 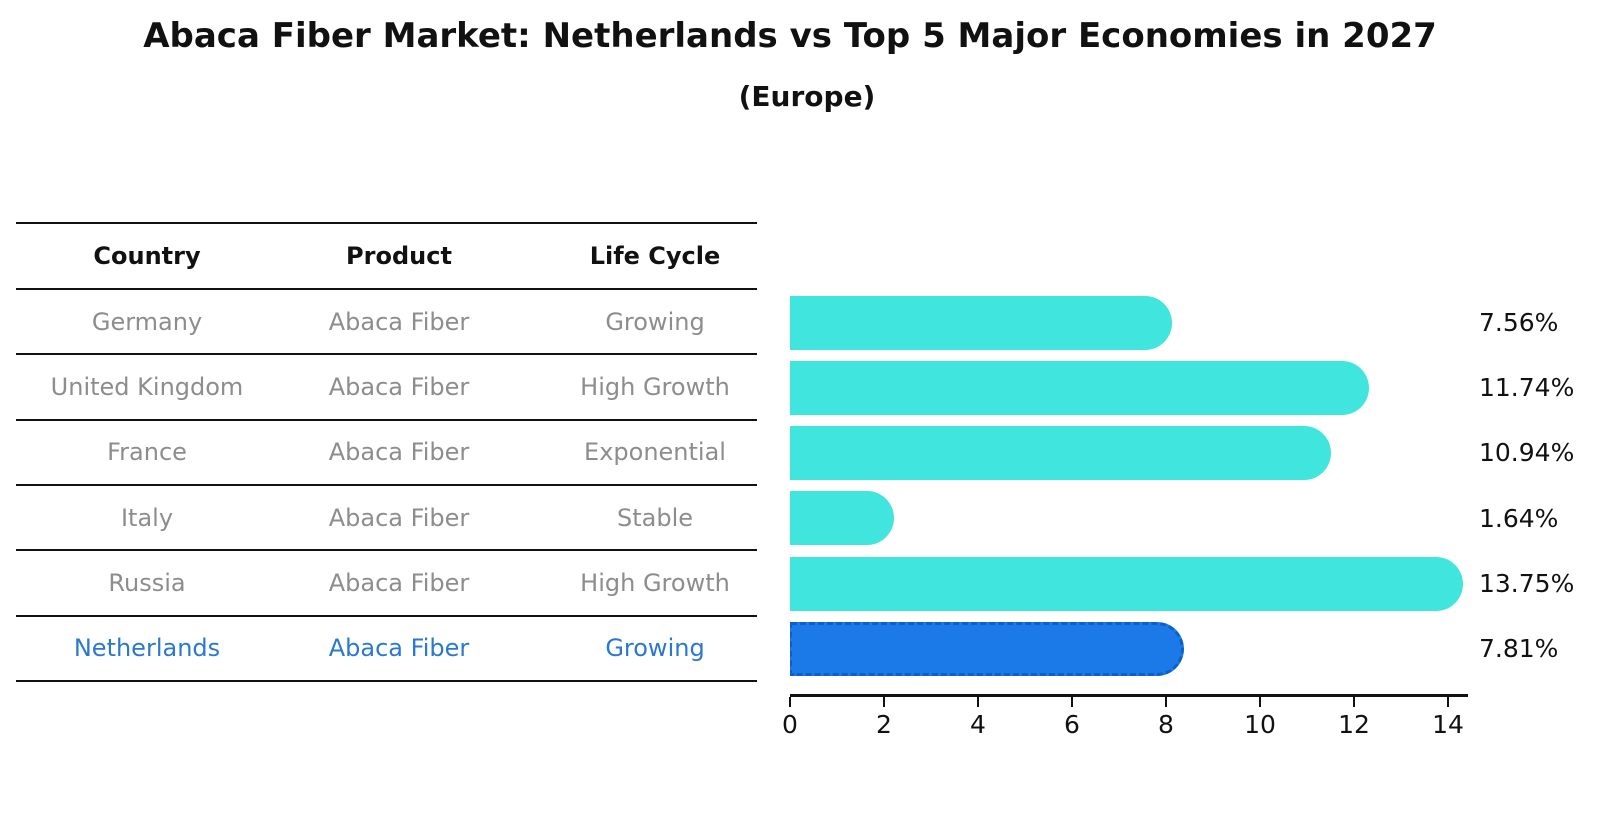 What do you see at coordinates (1079, 387) in the screenshot?
I see `bar-united-kingdom` at bounding box center [1079, 387].